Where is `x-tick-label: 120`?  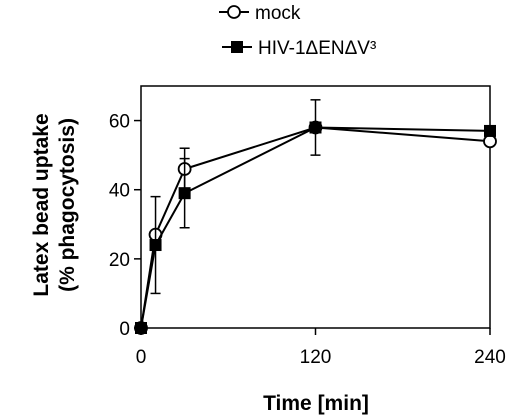 x-tick-label: 120 is located at coordinates (316, 357).